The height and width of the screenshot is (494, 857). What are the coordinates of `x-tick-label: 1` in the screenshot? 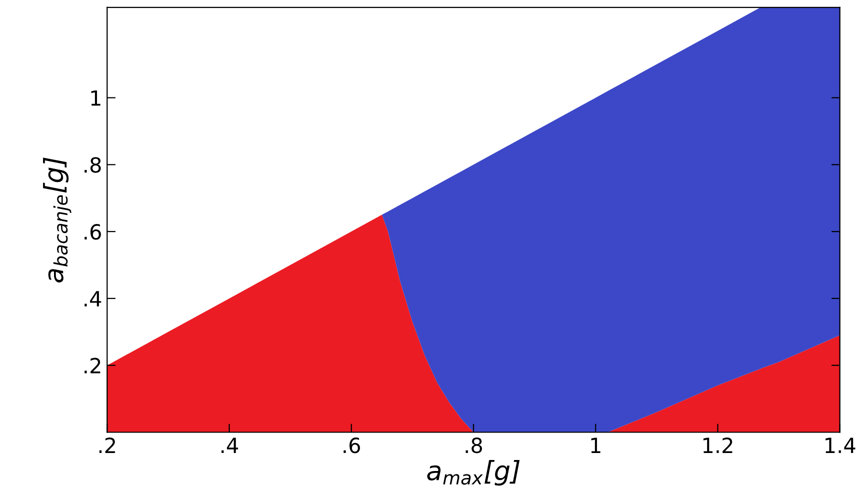 It's located at (595, 445).